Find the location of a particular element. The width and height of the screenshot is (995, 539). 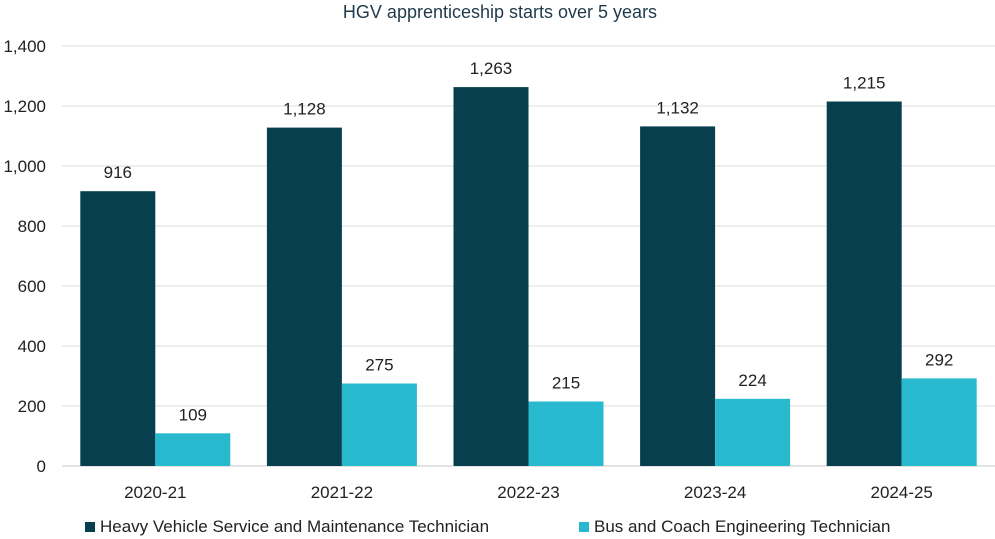

data-label: 916 is located at coordinates (118, 172).